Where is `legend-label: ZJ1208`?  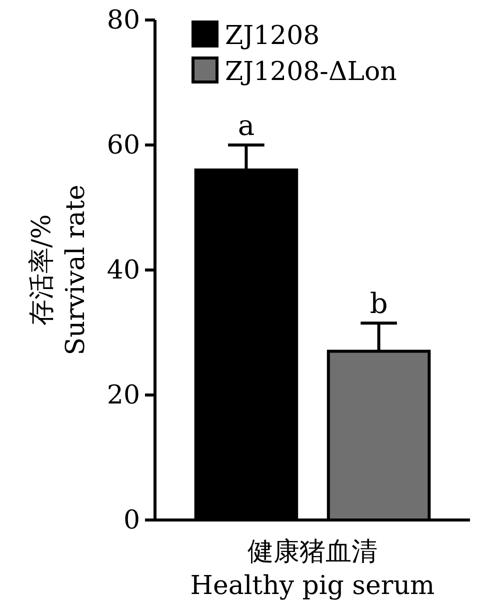 legend-label: ZJ1208 is located at coordinates (272, 36).